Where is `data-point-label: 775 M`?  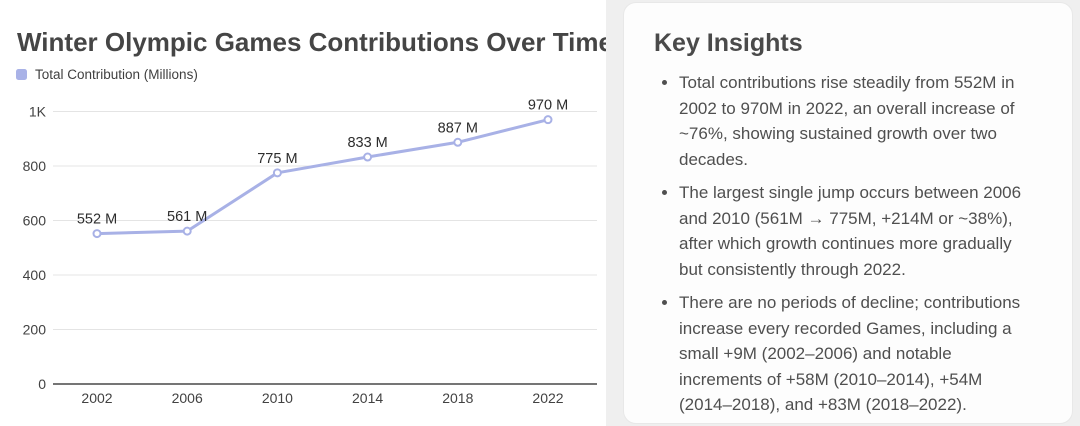
data-point-label: 775 M is located at coordinates (277, 159).